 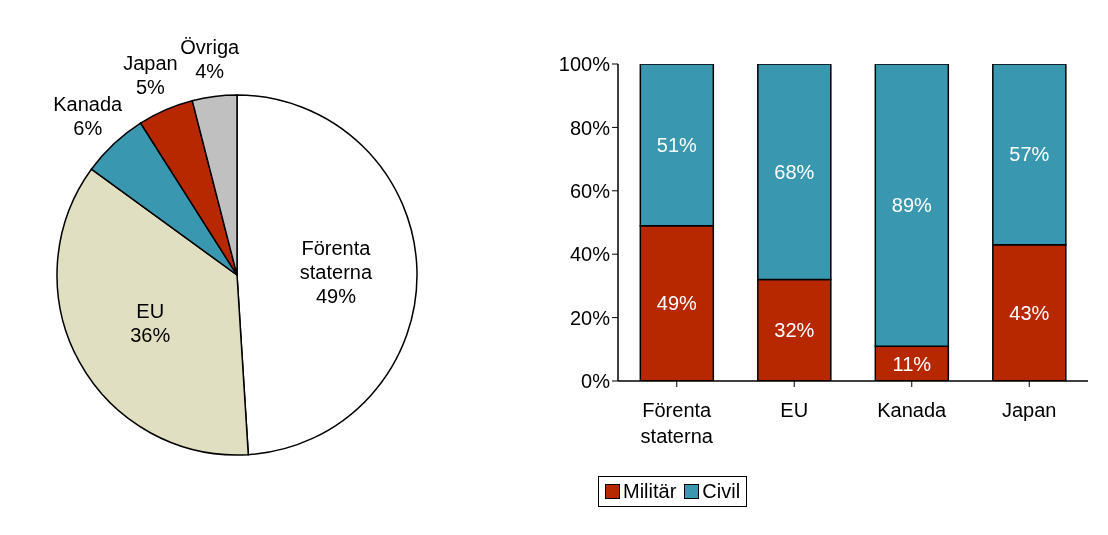 I want to click on x-tick-label: Japan, so click(x=1029, y=410).